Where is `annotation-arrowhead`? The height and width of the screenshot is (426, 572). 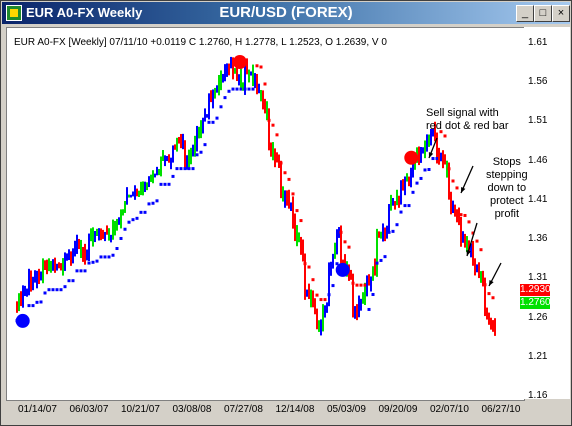
annotation-arrowhead is located at coordinates (463, 190).